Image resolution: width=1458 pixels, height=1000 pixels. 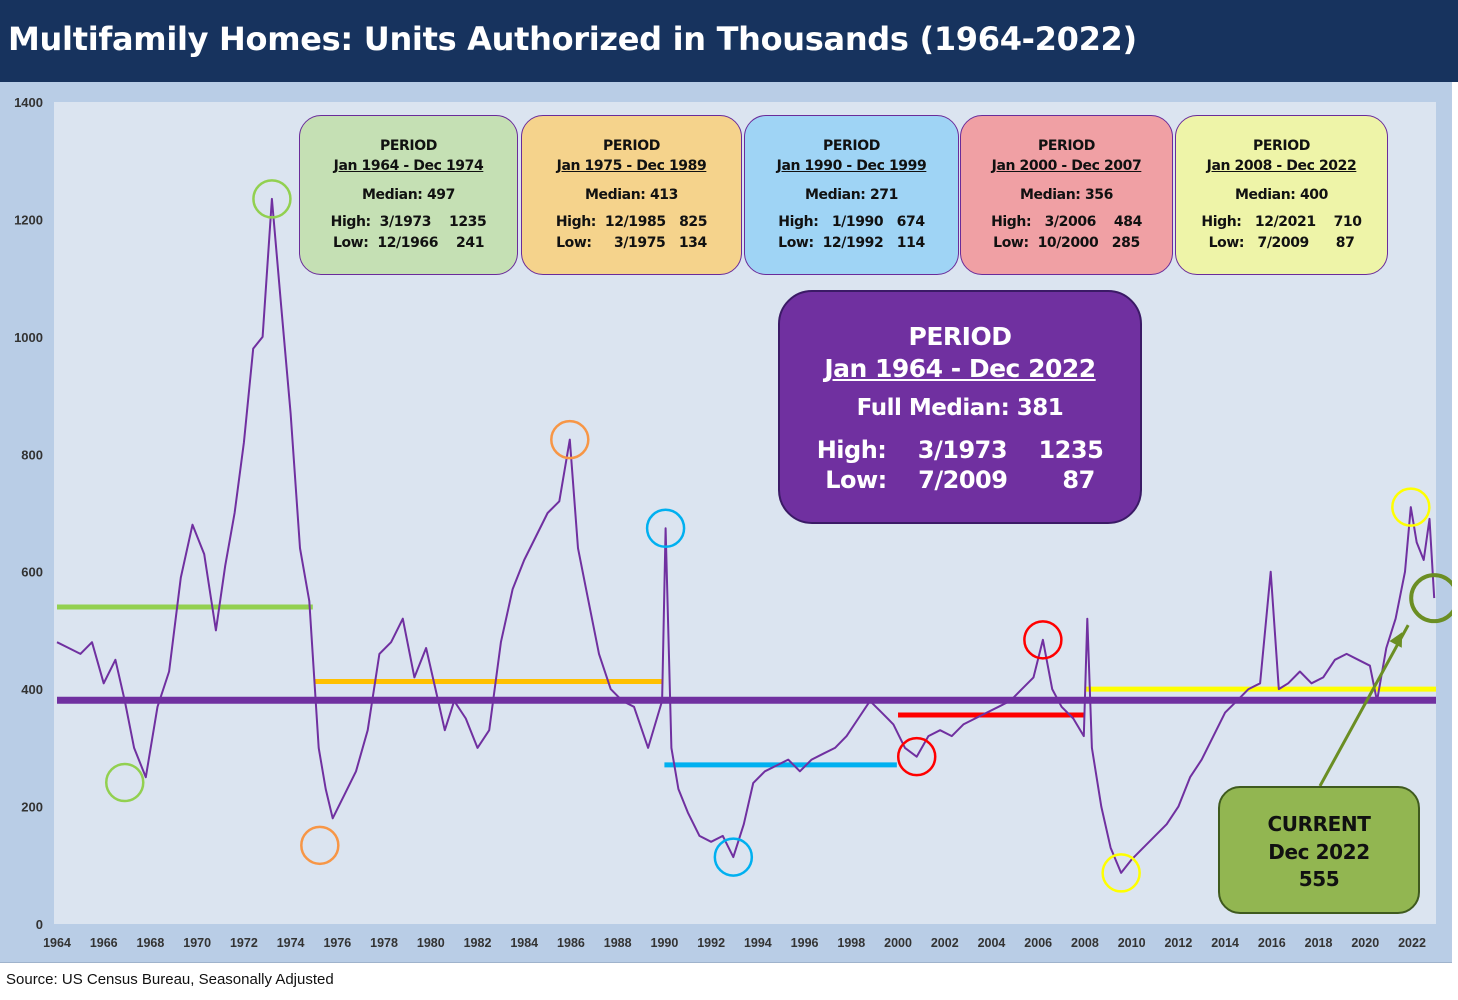 I want to click on period-box-low: Low: 7/2009 87, so click(x=1281, y=243).